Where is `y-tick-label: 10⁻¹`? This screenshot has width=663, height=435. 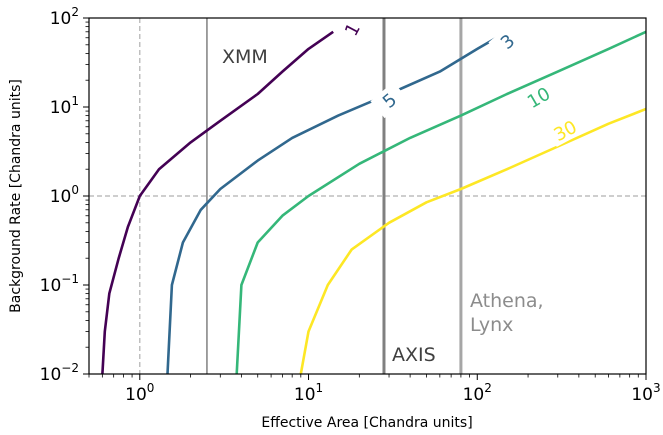 y-tick-label: 10⁻¹ is located at coordinates (59, 284).